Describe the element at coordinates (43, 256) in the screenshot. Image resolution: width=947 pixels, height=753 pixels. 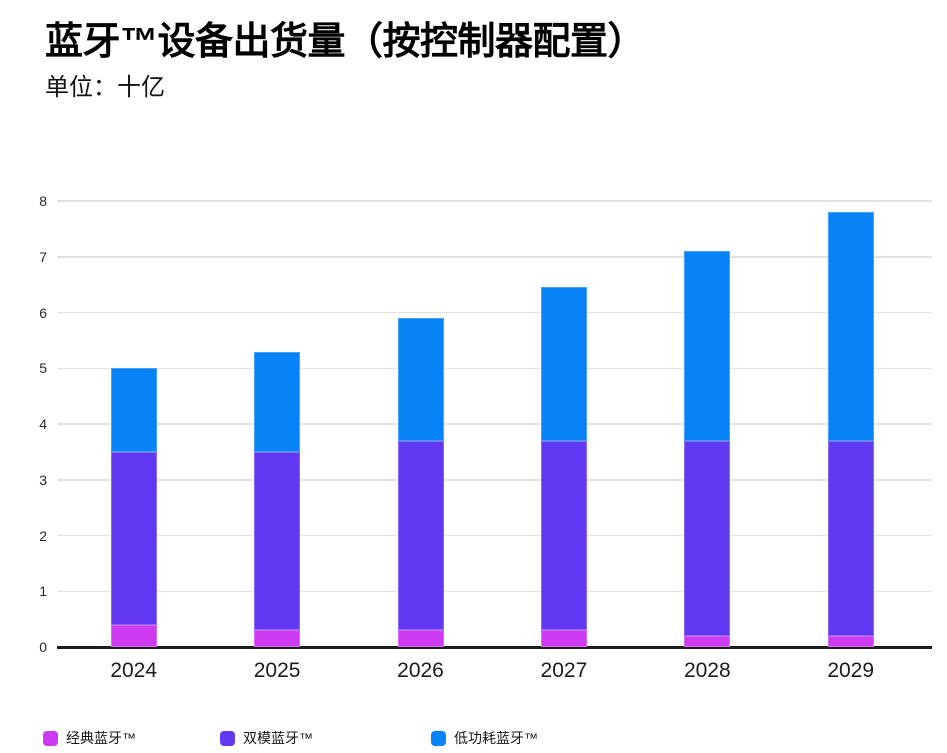
I see `y-axis-tick-label: 7` at that location.